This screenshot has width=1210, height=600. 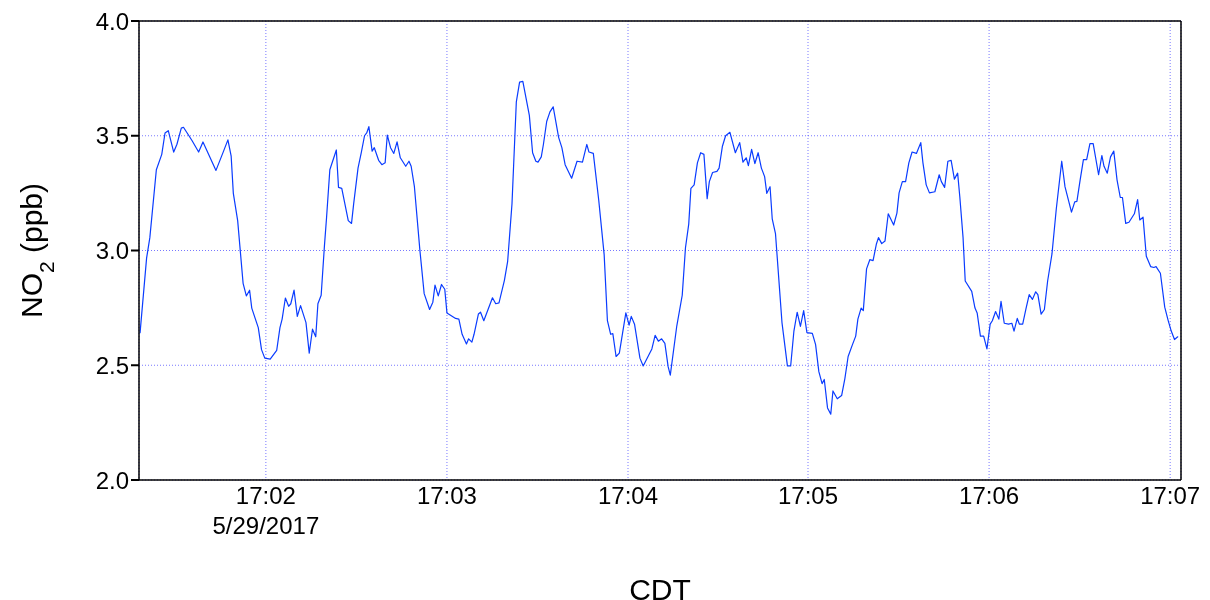 What do you see at coordinates (112, 136) in the screenshot?
I see `y-tick-label: 3.5` at bounding box center [112, 136].